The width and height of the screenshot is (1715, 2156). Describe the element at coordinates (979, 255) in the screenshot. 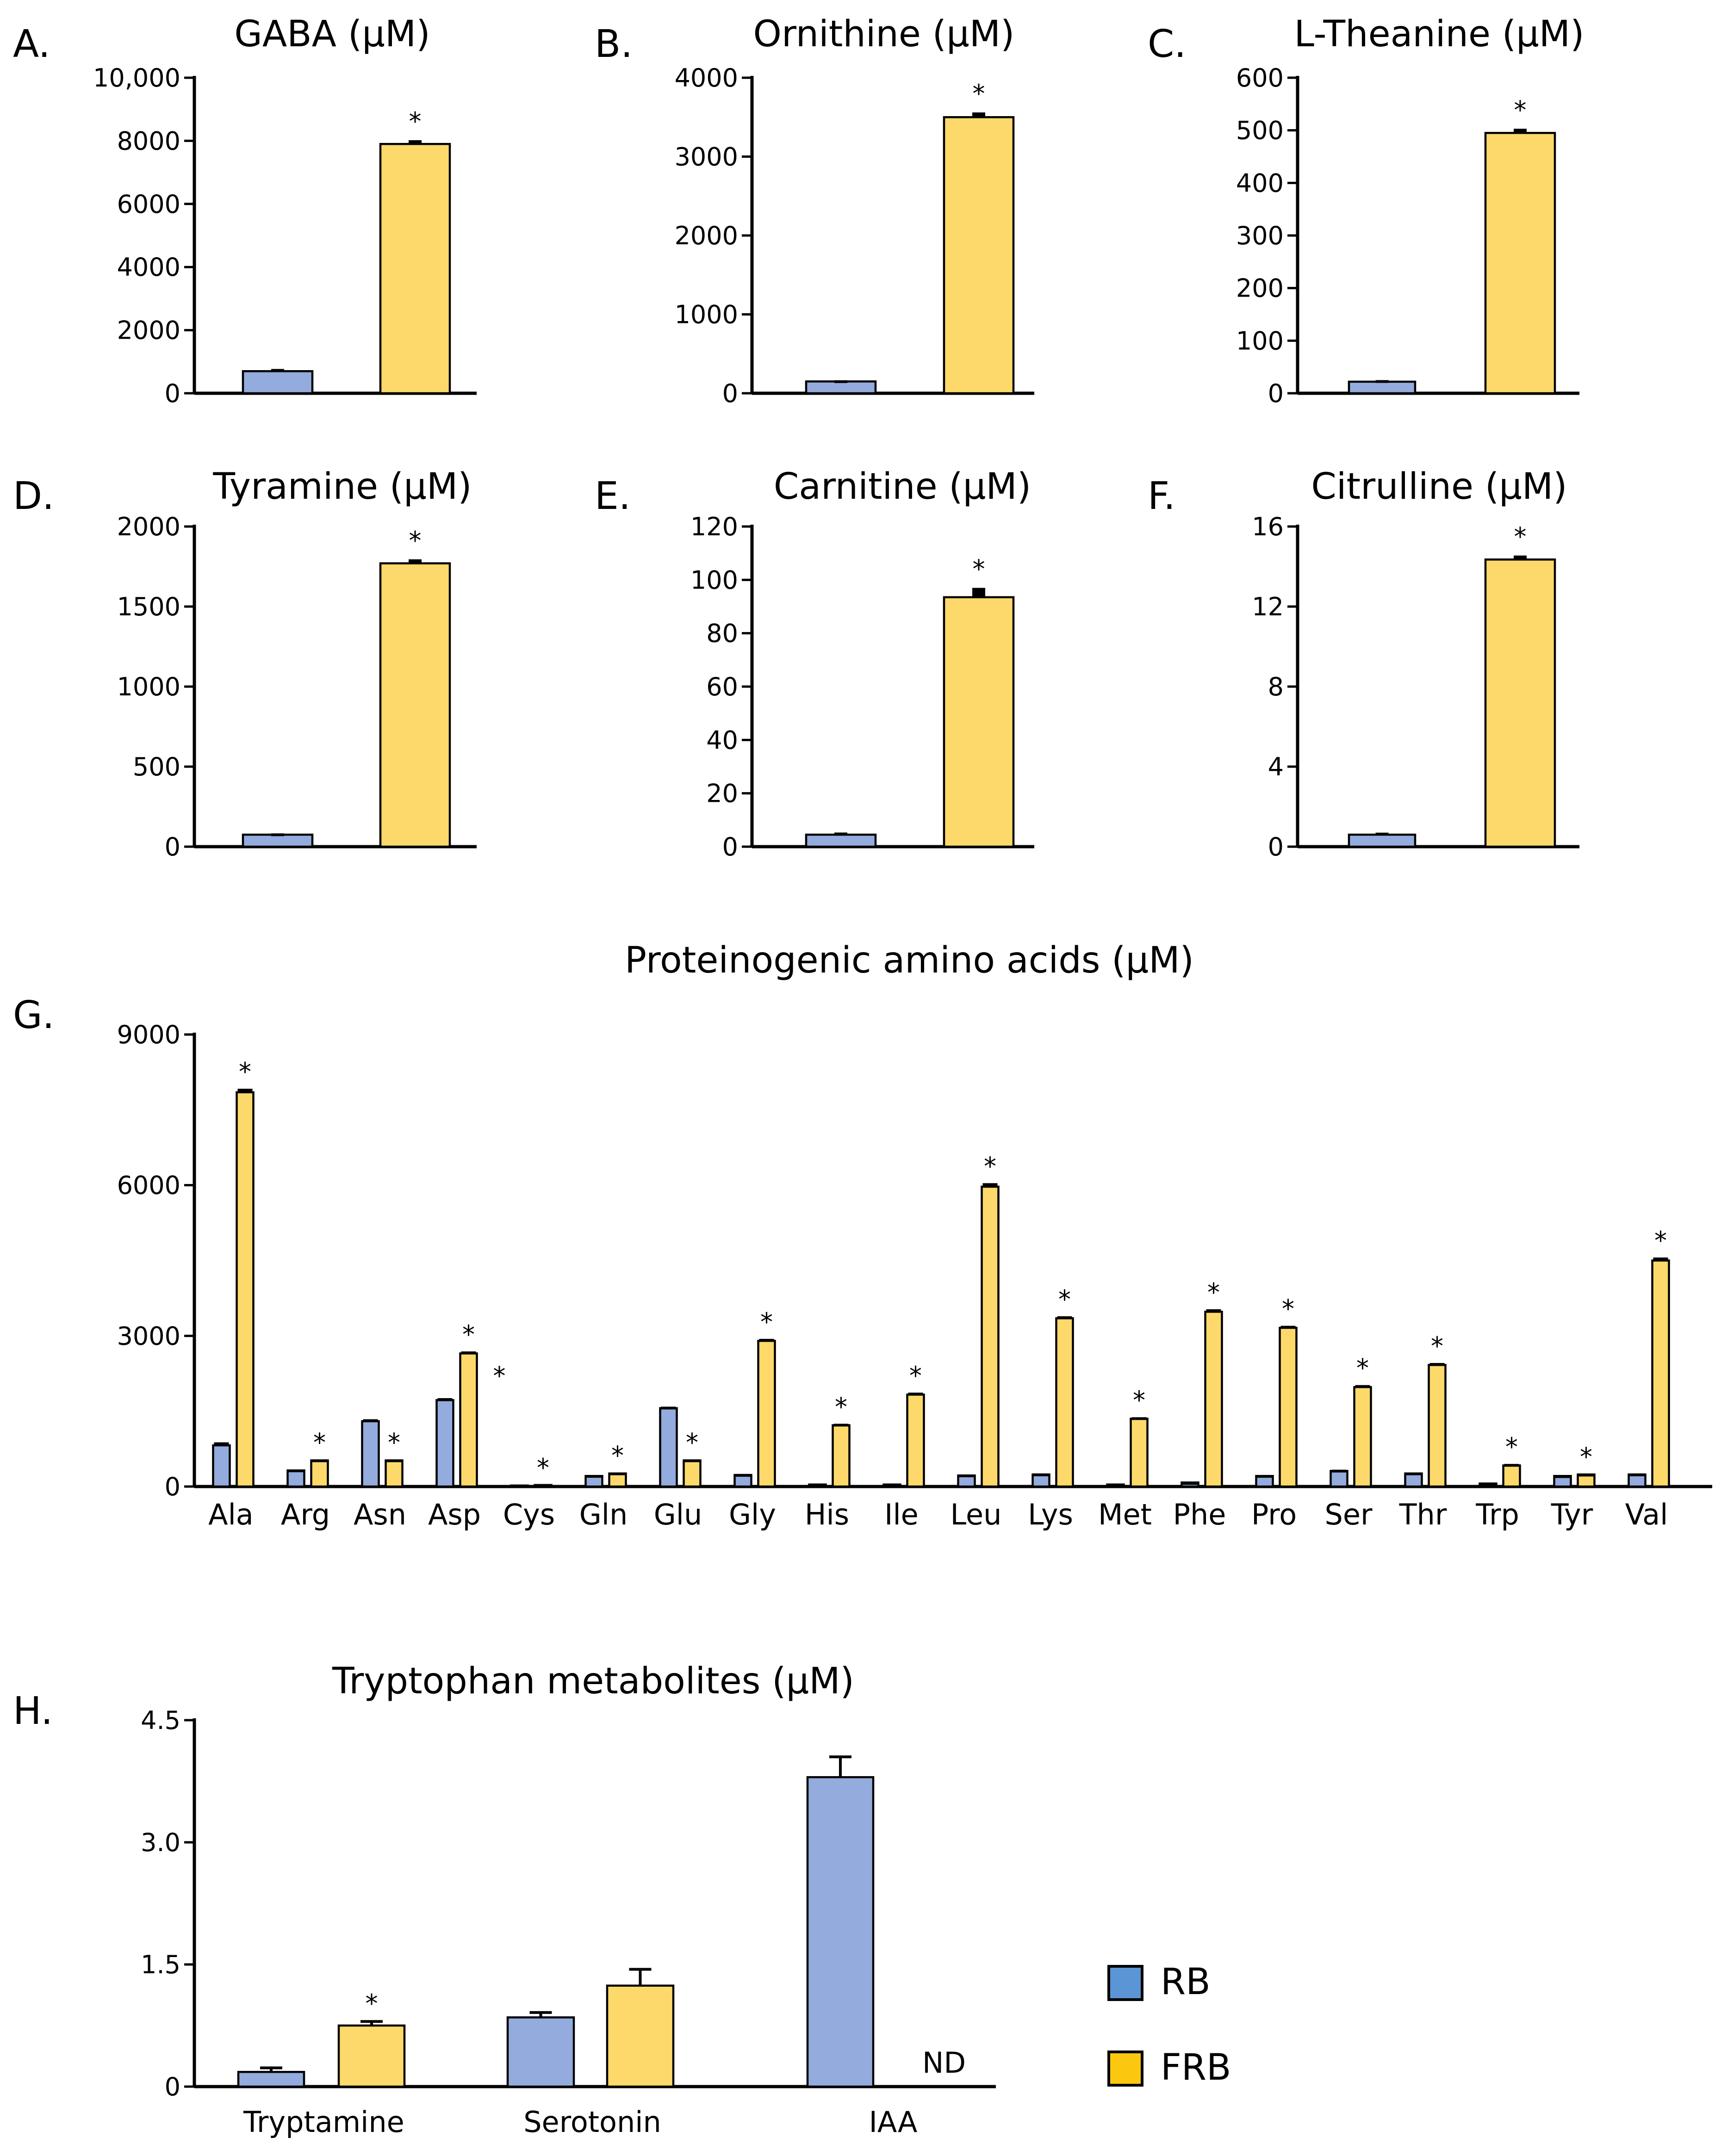

I see `bar-frb` at that location.